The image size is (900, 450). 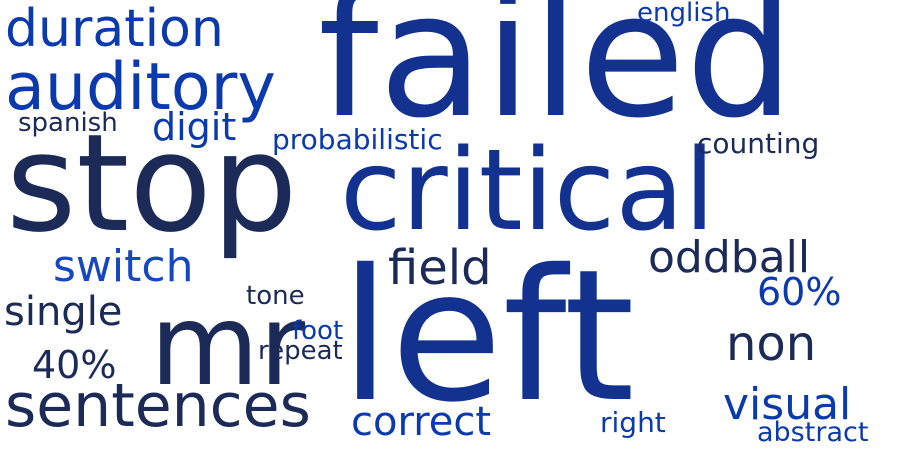 What do you see at coordinates (771, 344) in the screenshot?
I see `word-non: non` at bounding box center [771, 344].